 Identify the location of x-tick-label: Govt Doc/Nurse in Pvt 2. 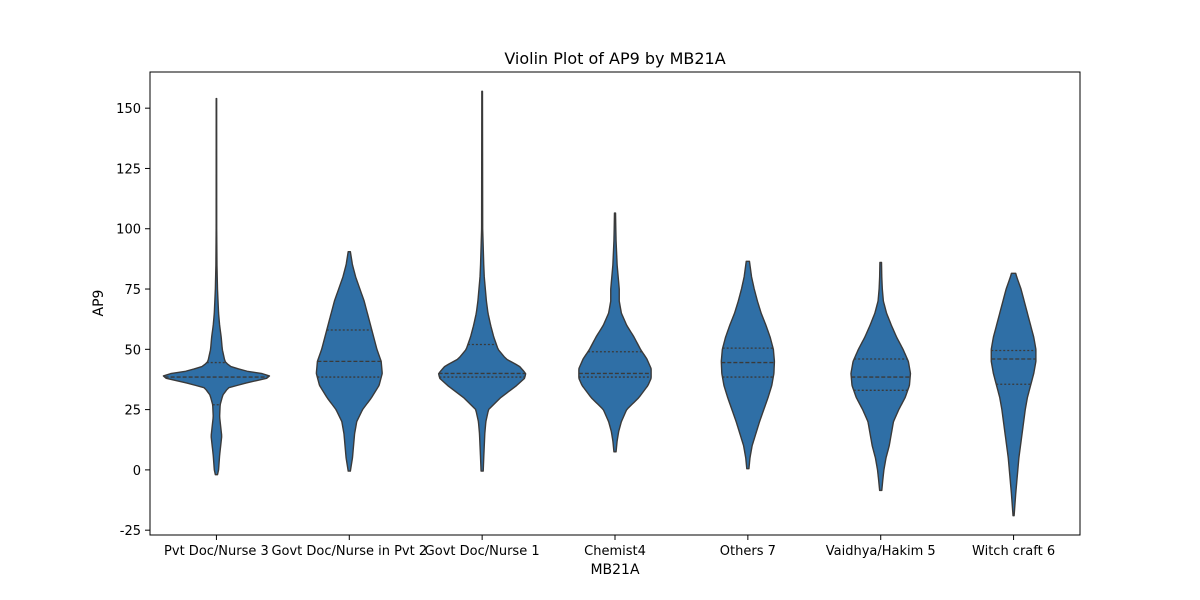
(349, 551).